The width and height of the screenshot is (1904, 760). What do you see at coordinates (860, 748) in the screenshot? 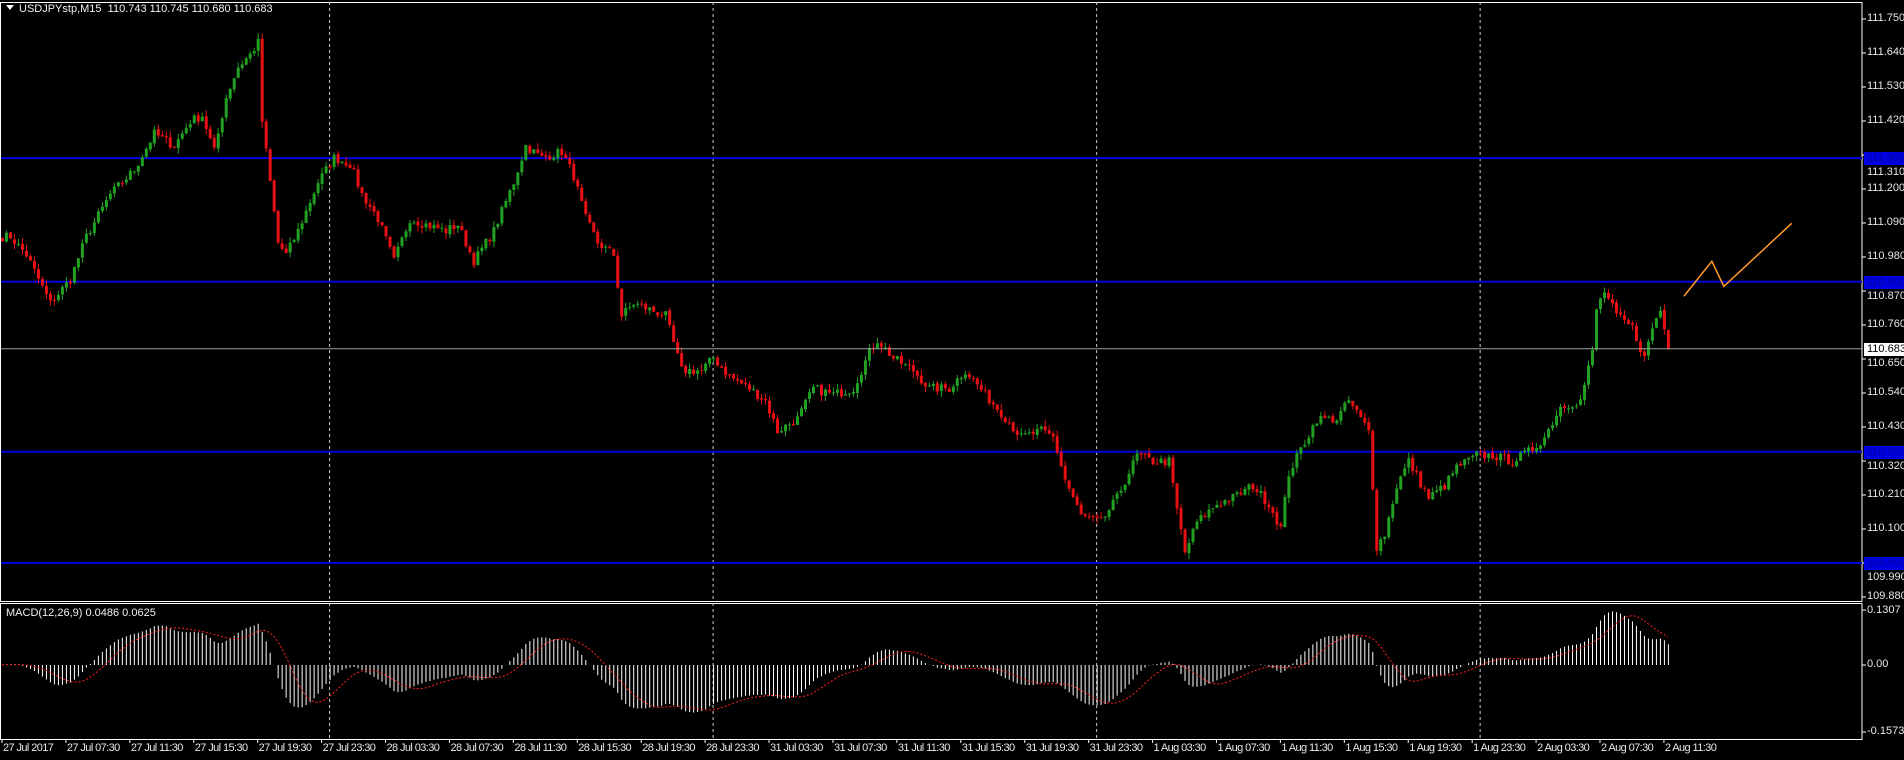
I see `time-tick-label: 31 Jul 07:30` at bounding box center [860, 748].